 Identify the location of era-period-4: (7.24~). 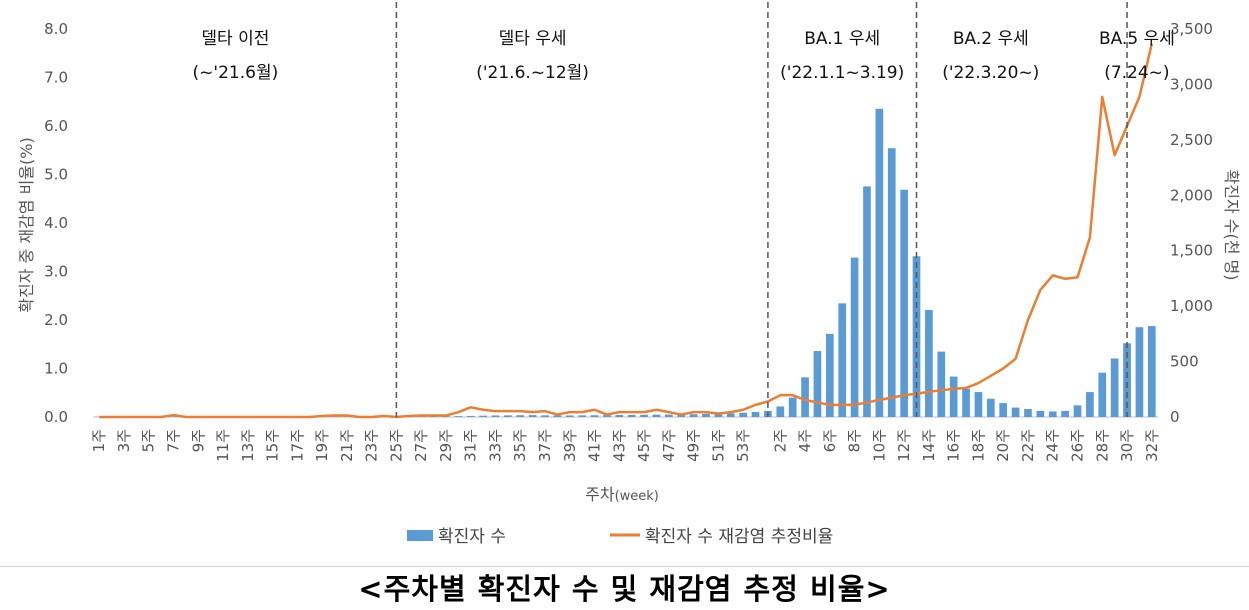
(1136, 73).